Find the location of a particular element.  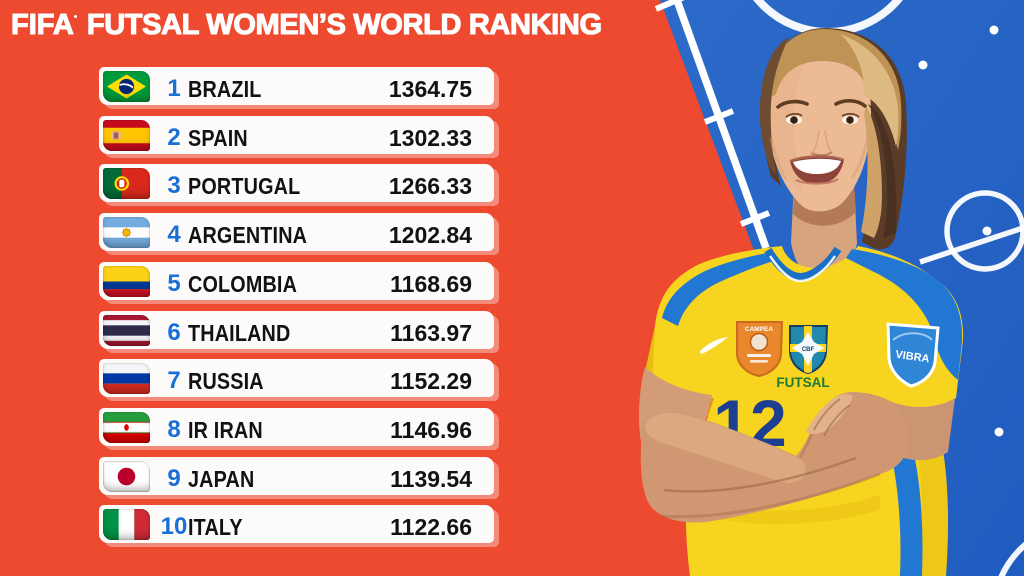

svg-text: CBF is located at coordinates (808, 350).